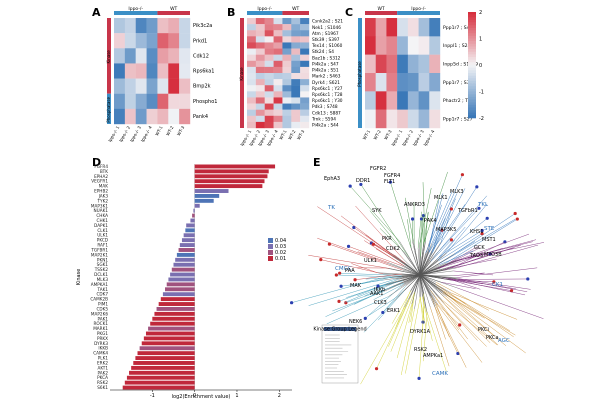 The height and width of the screenshot is (400, 600). I want to click on legend-swatch, so click(270, 252).